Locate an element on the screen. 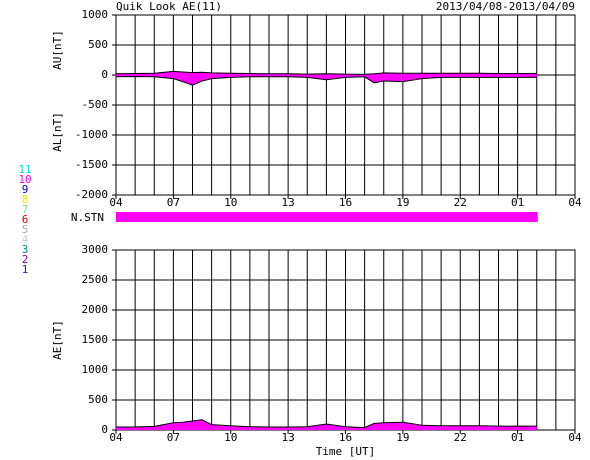 This screenshot has width=590, height=460. station-legend-label: 1 is located at coordinates (25, 269).